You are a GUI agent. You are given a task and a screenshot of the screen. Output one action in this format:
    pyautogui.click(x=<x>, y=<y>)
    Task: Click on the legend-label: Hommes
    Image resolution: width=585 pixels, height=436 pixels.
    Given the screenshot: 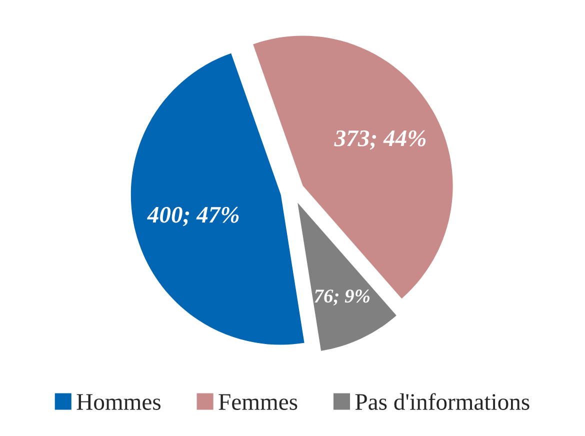 What is the action you would take?
    pyautogui.click(x=118, y=402)
    